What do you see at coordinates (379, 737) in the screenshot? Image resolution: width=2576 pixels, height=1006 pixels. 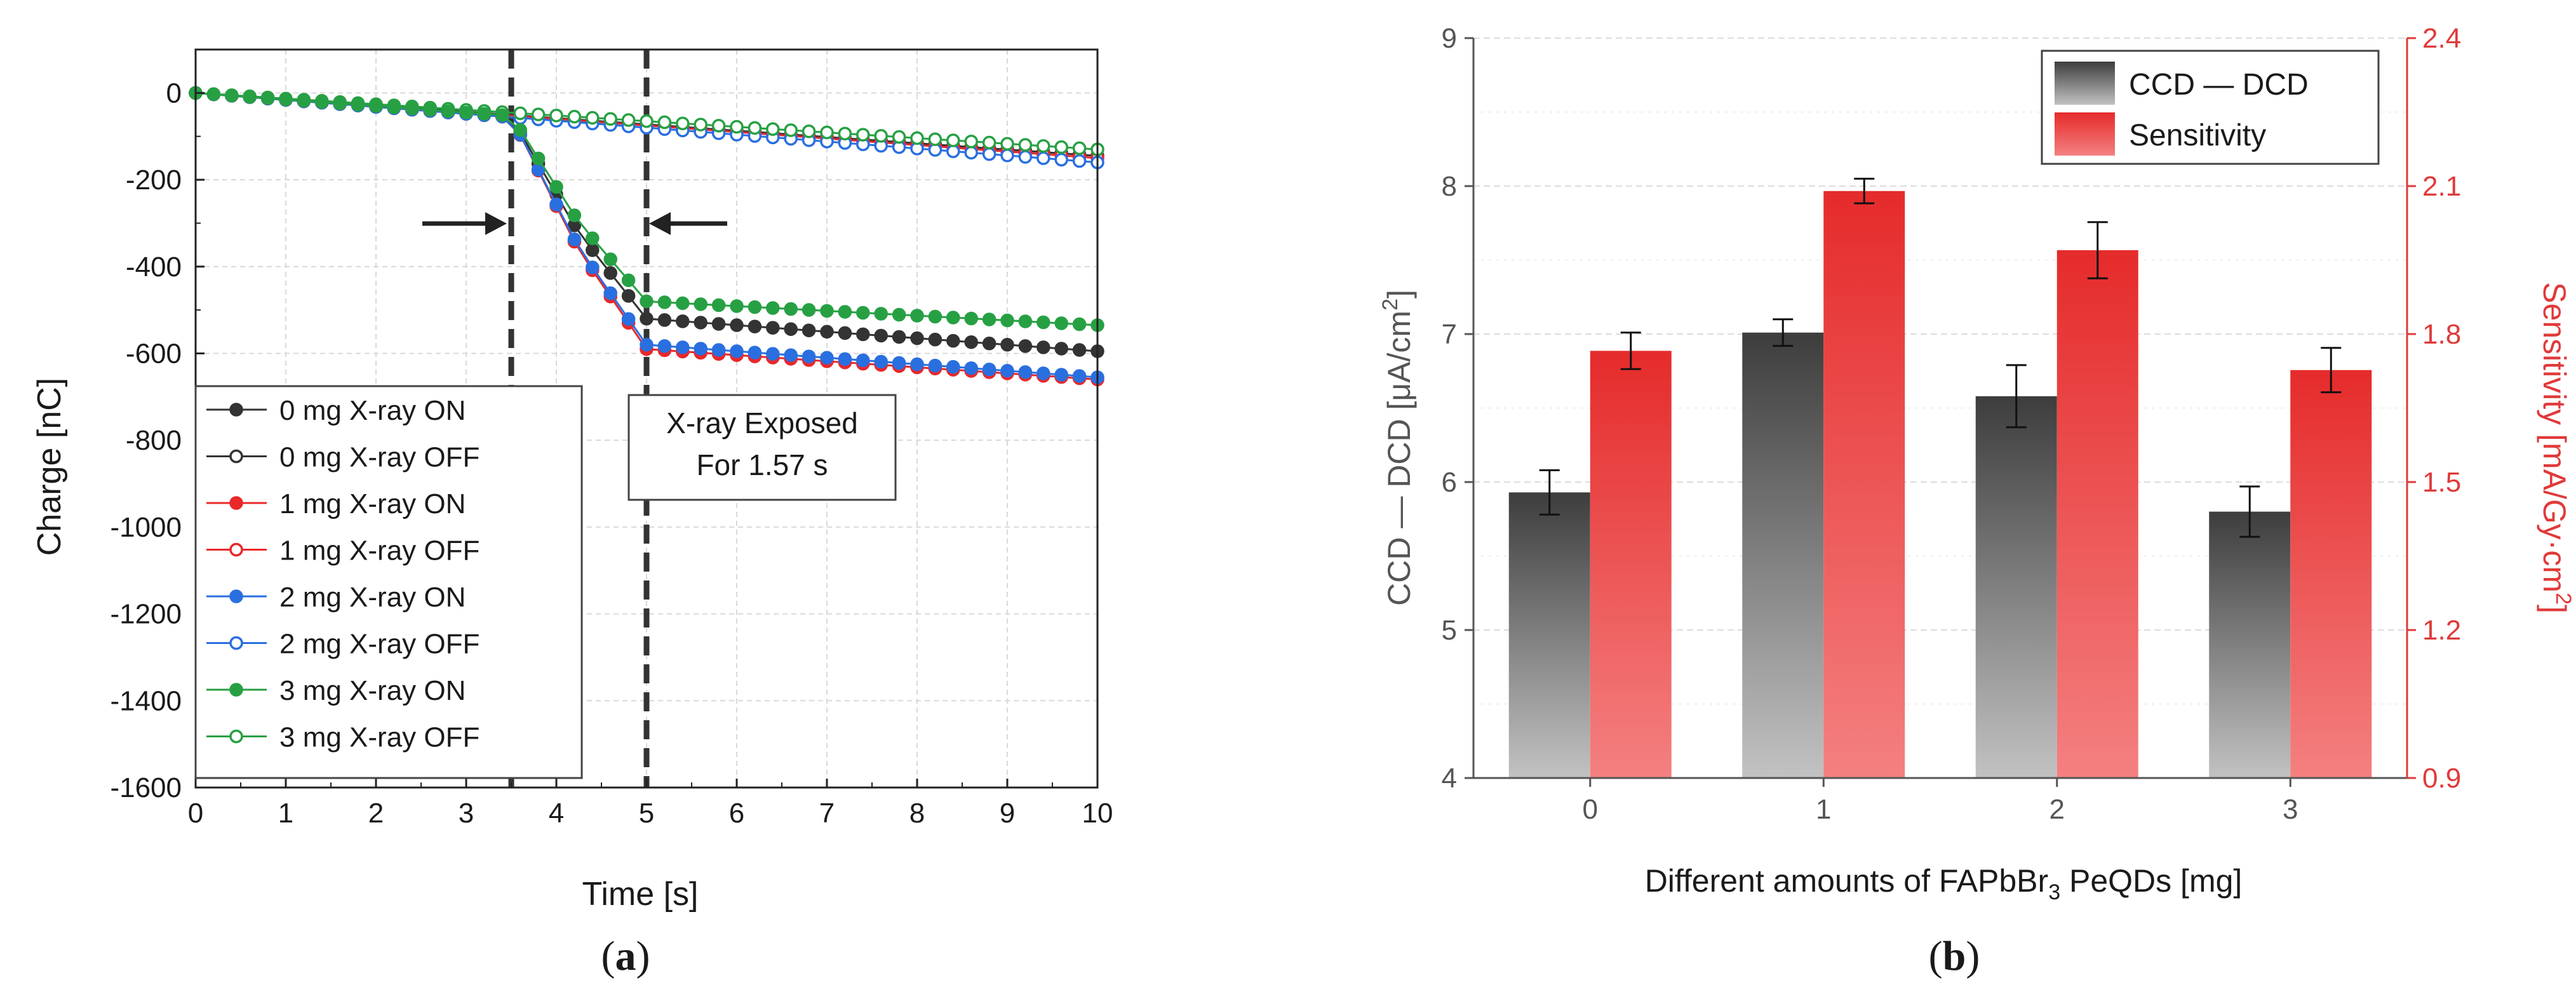 I see `legend-label: 3 mg X-ray OFF` at bounding box center [379, 737].